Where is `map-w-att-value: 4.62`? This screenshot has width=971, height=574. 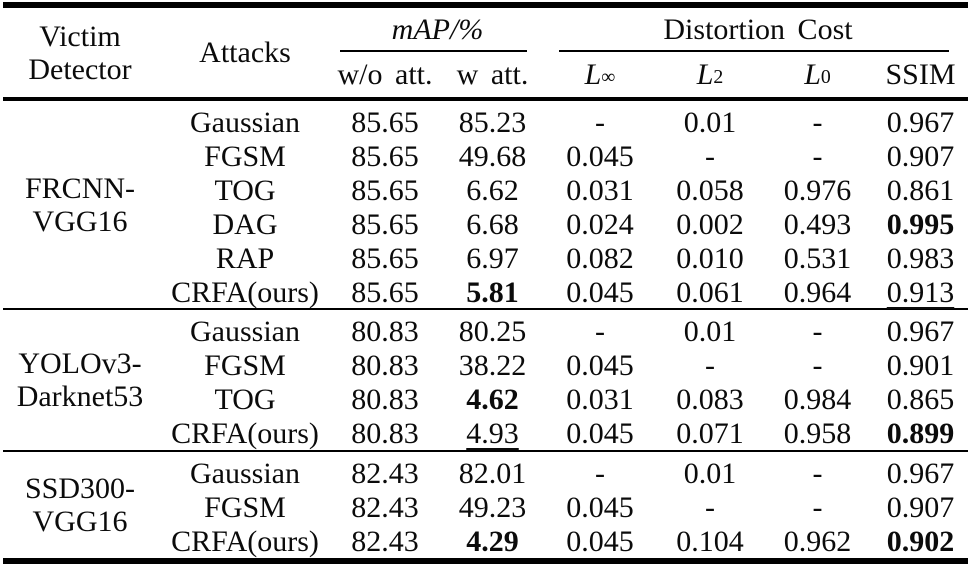
map-w-att-value: 4.62 is located at coordinates (492, 399).